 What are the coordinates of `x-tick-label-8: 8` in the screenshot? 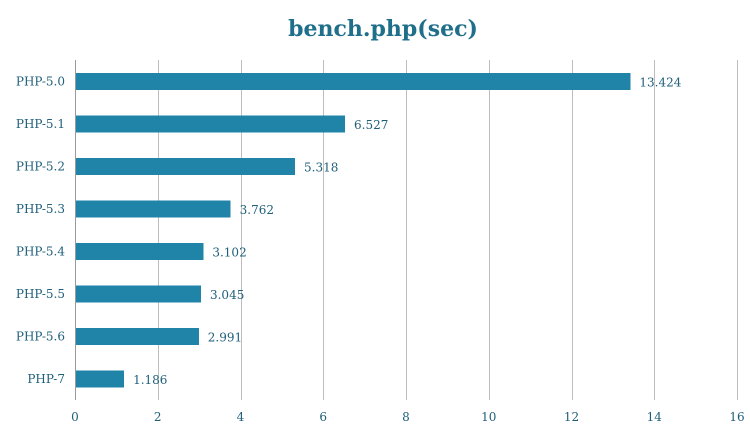 It's located at (406, 417).